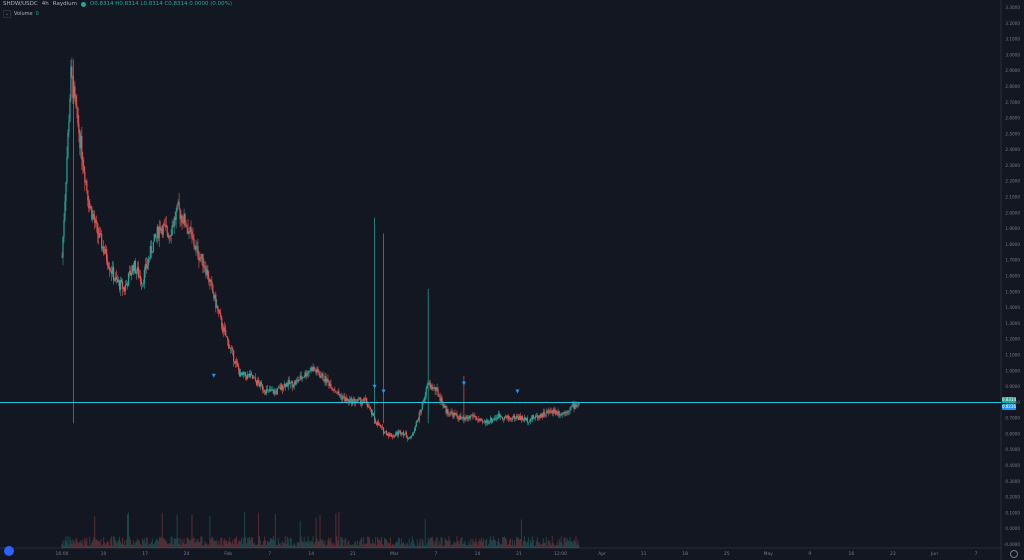 The image size is (1024, 560). What do you see at coordinates (228, 554) in the screenshot?
I see `time-axis-label: Feb` at bounding box center [228, 554].